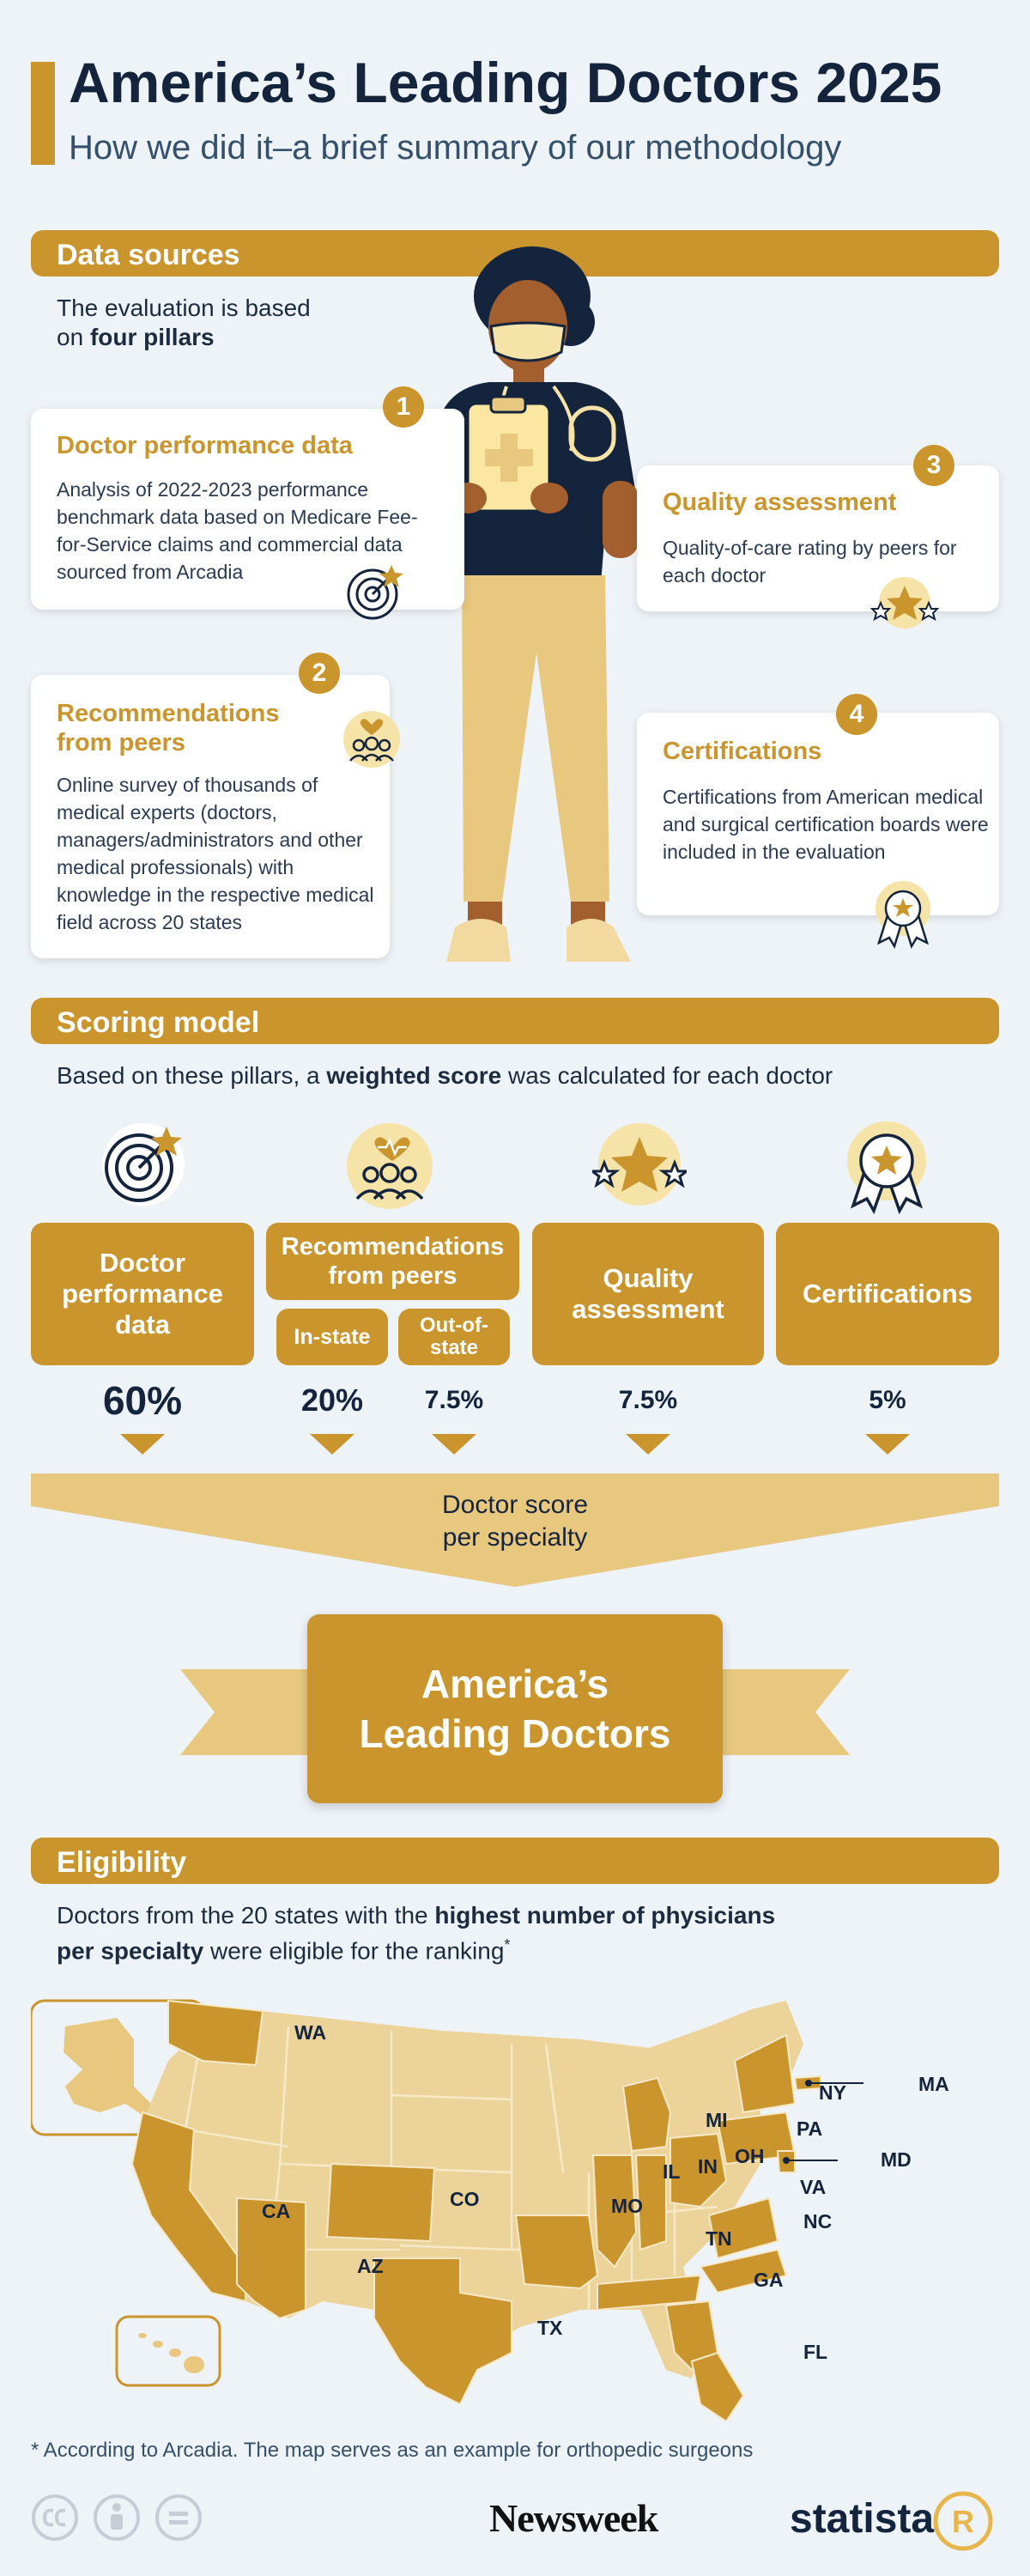 This screenshot has height=2576, width=1030. I want to click on eligibility-band: Eligibility, so click(515, 1861).